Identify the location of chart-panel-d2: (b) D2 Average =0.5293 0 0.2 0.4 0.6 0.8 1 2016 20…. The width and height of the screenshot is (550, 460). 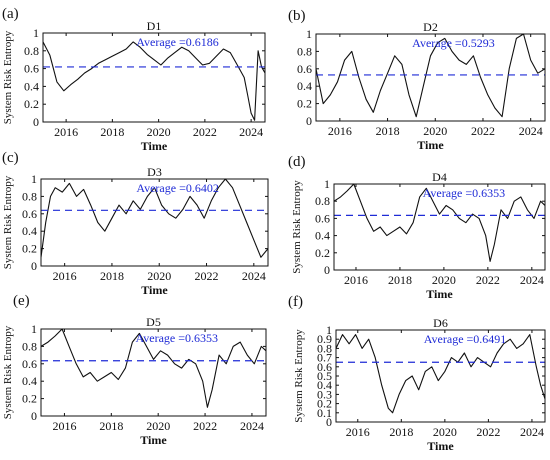
(417, 80).